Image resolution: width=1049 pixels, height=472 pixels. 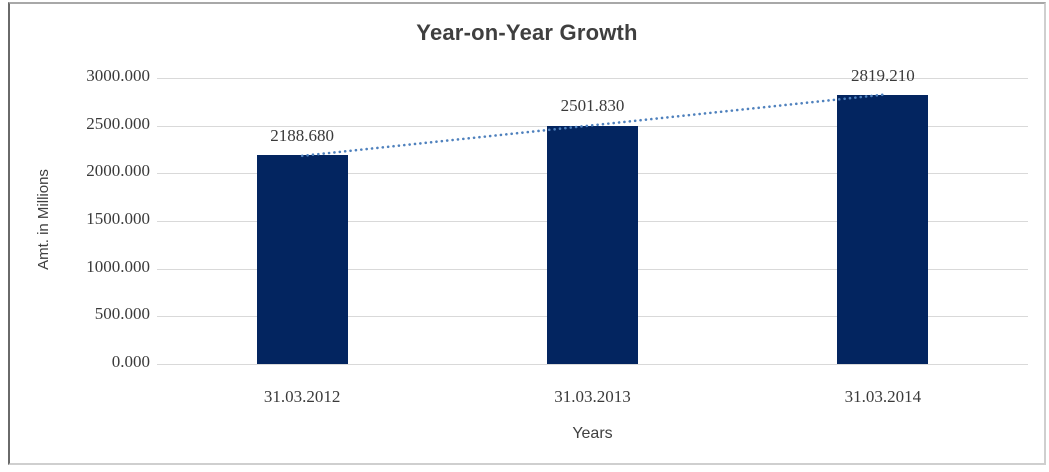 I want to click on y-tick-label: 0.000, so click(x=130, y=361).